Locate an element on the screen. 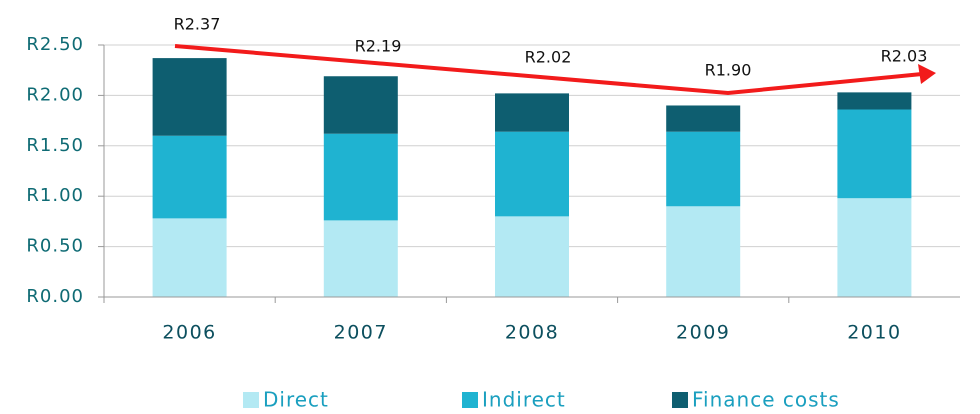 The height and width of the screenshot is (414, 980). y-tick-label: R1.50 is located at coordinates (55, 145).